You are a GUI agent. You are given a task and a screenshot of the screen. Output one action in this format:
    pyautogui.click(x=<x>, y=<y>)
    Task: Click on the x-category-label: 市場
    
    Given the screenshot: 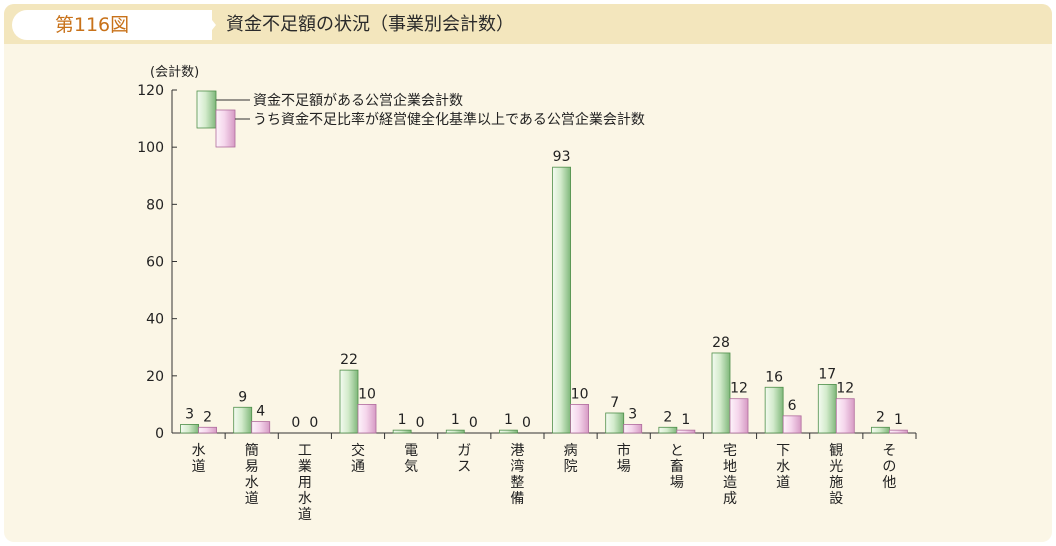 What is the action you would take?
    pyautogui.click(x=624, y=458)
    